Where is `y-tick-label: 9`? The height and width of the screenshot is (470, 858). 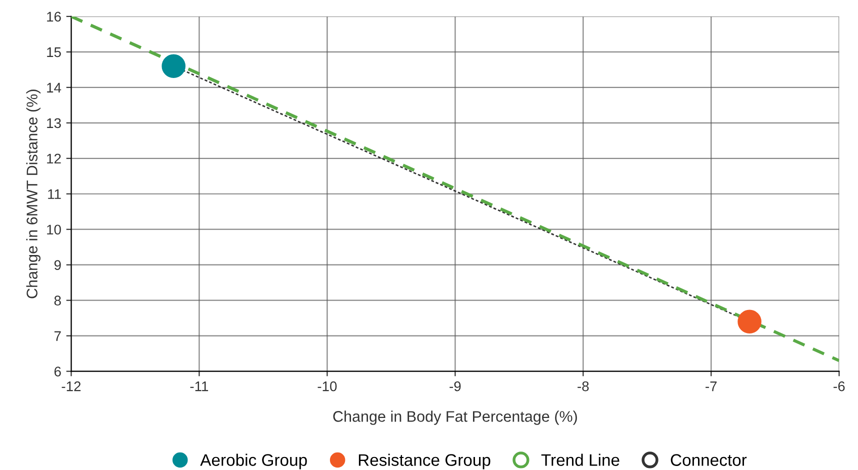
y-tick-label: 9 is located at coordinates (57, 265).